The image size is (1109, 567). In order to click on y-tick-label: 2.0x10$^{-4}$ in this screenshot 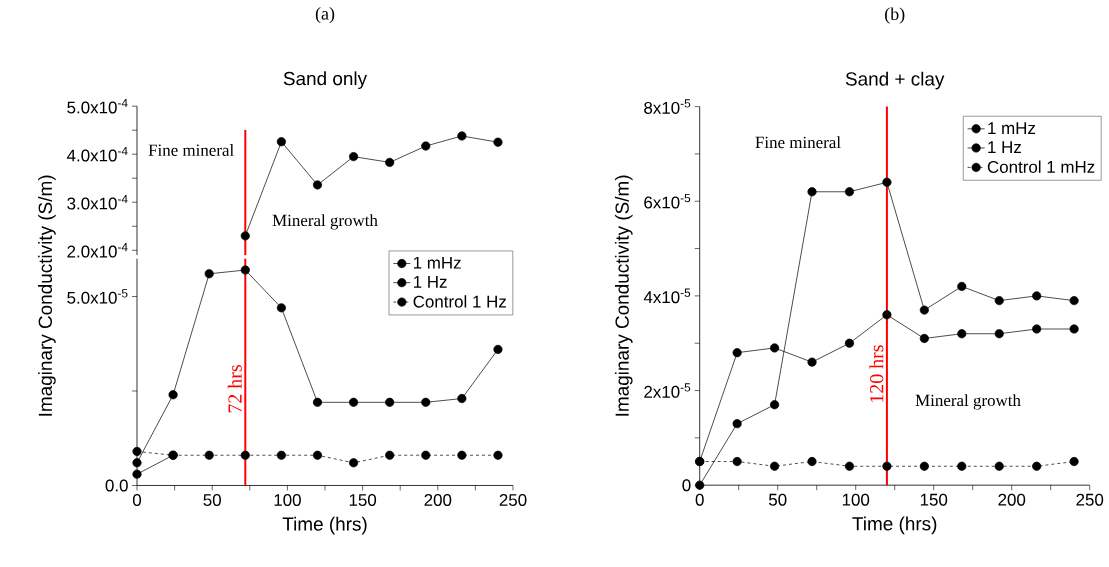, I will do `click(97, 250)`.